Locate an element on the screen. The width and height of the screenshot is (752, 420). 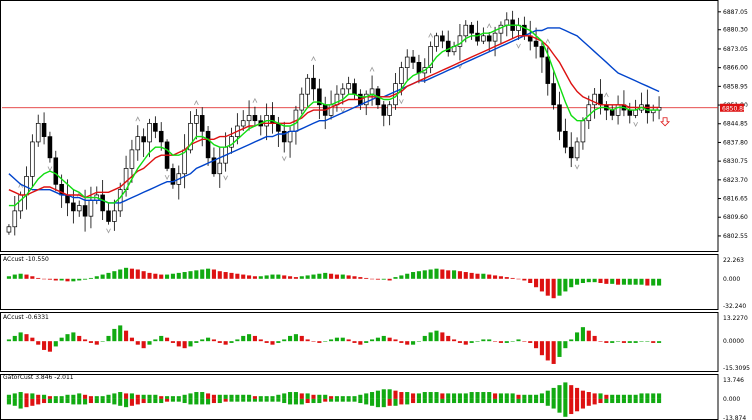
pane-border is located at coordinates (359, 342).